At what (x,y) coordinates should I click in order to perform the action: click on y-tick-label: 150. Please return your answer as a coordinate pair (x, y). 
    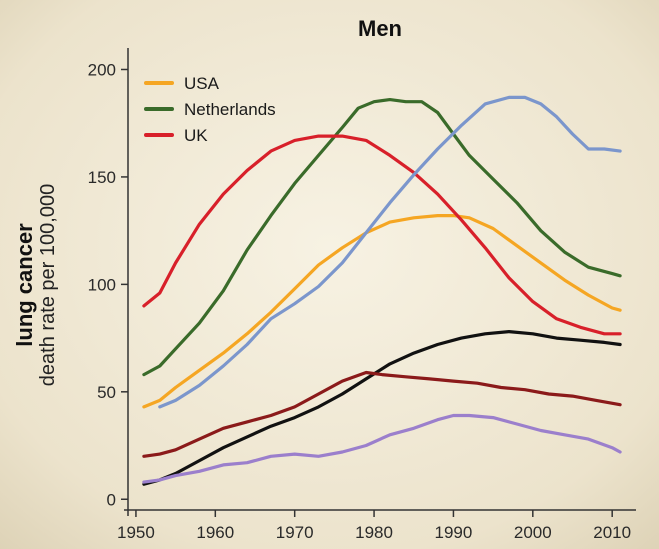
    Looking at the image, I should click on (102, 177).